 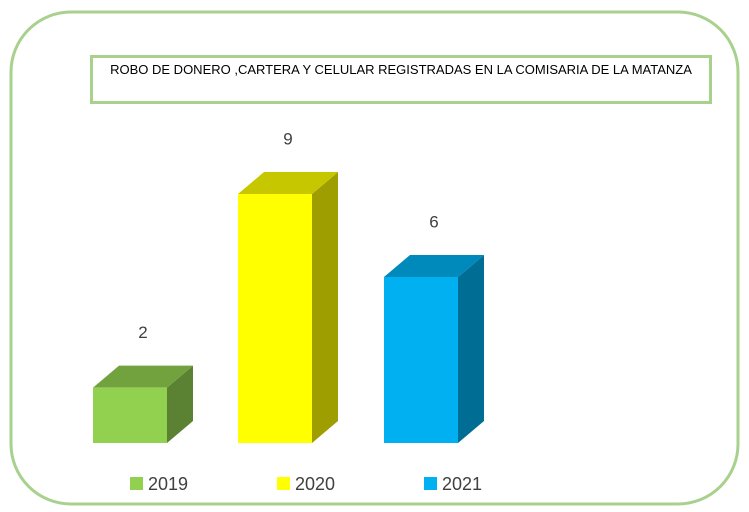 I want to click on data-label: 9, so click(x=287, y=138).